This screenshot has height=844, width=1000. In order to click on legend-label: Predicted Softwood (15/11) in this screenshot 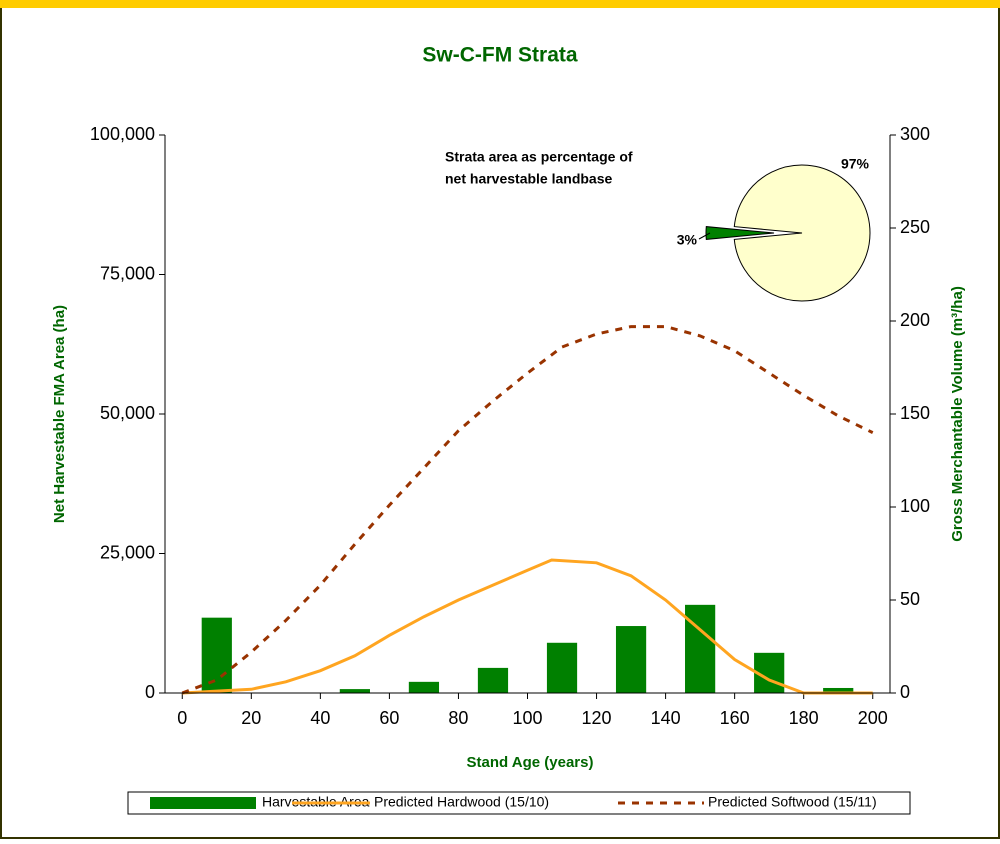, I will do `click(792, 802)`.